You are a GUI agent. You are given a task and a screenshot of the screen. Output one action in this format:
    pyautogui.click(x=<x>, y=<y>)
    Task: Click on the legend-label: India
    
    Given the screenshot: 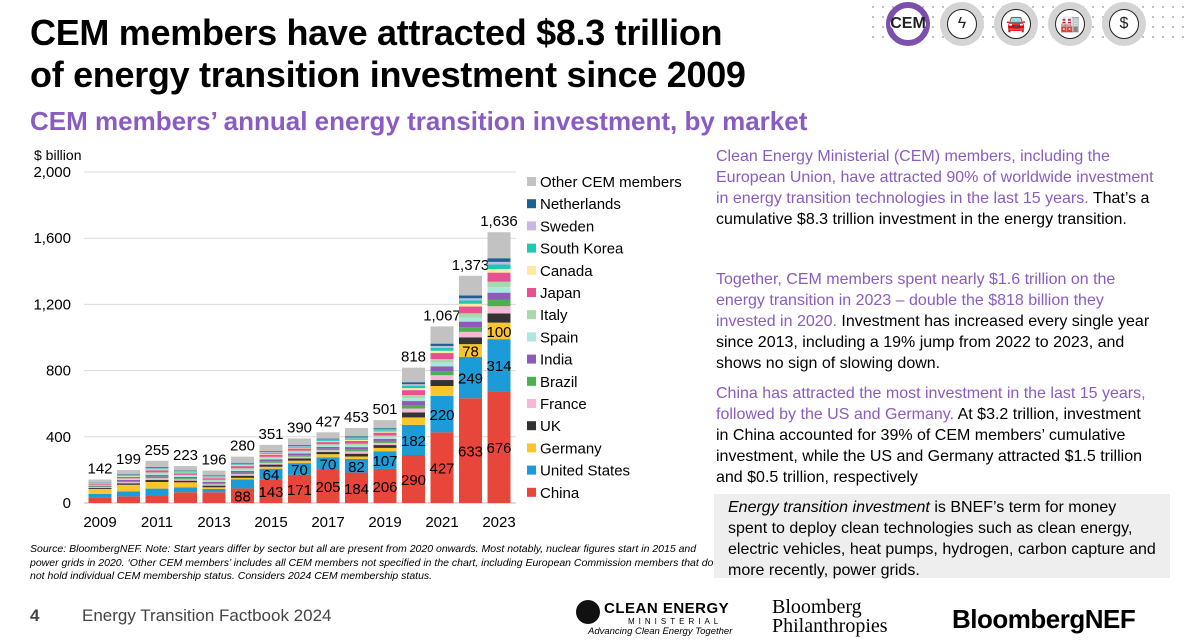 What is the action you would take?
    pyautogui.click(x=556, y=360)
    